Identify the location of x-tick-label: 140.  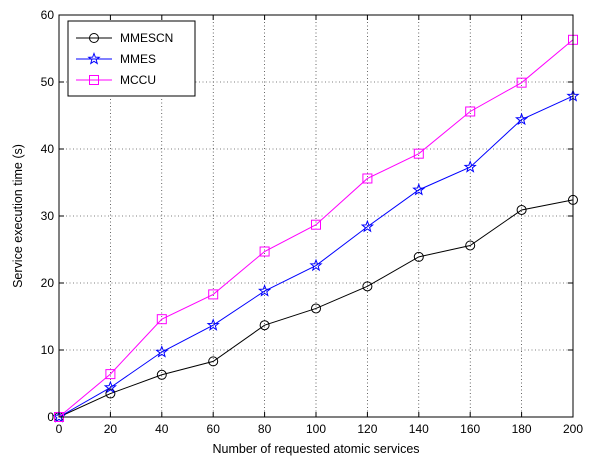
(419, 429).